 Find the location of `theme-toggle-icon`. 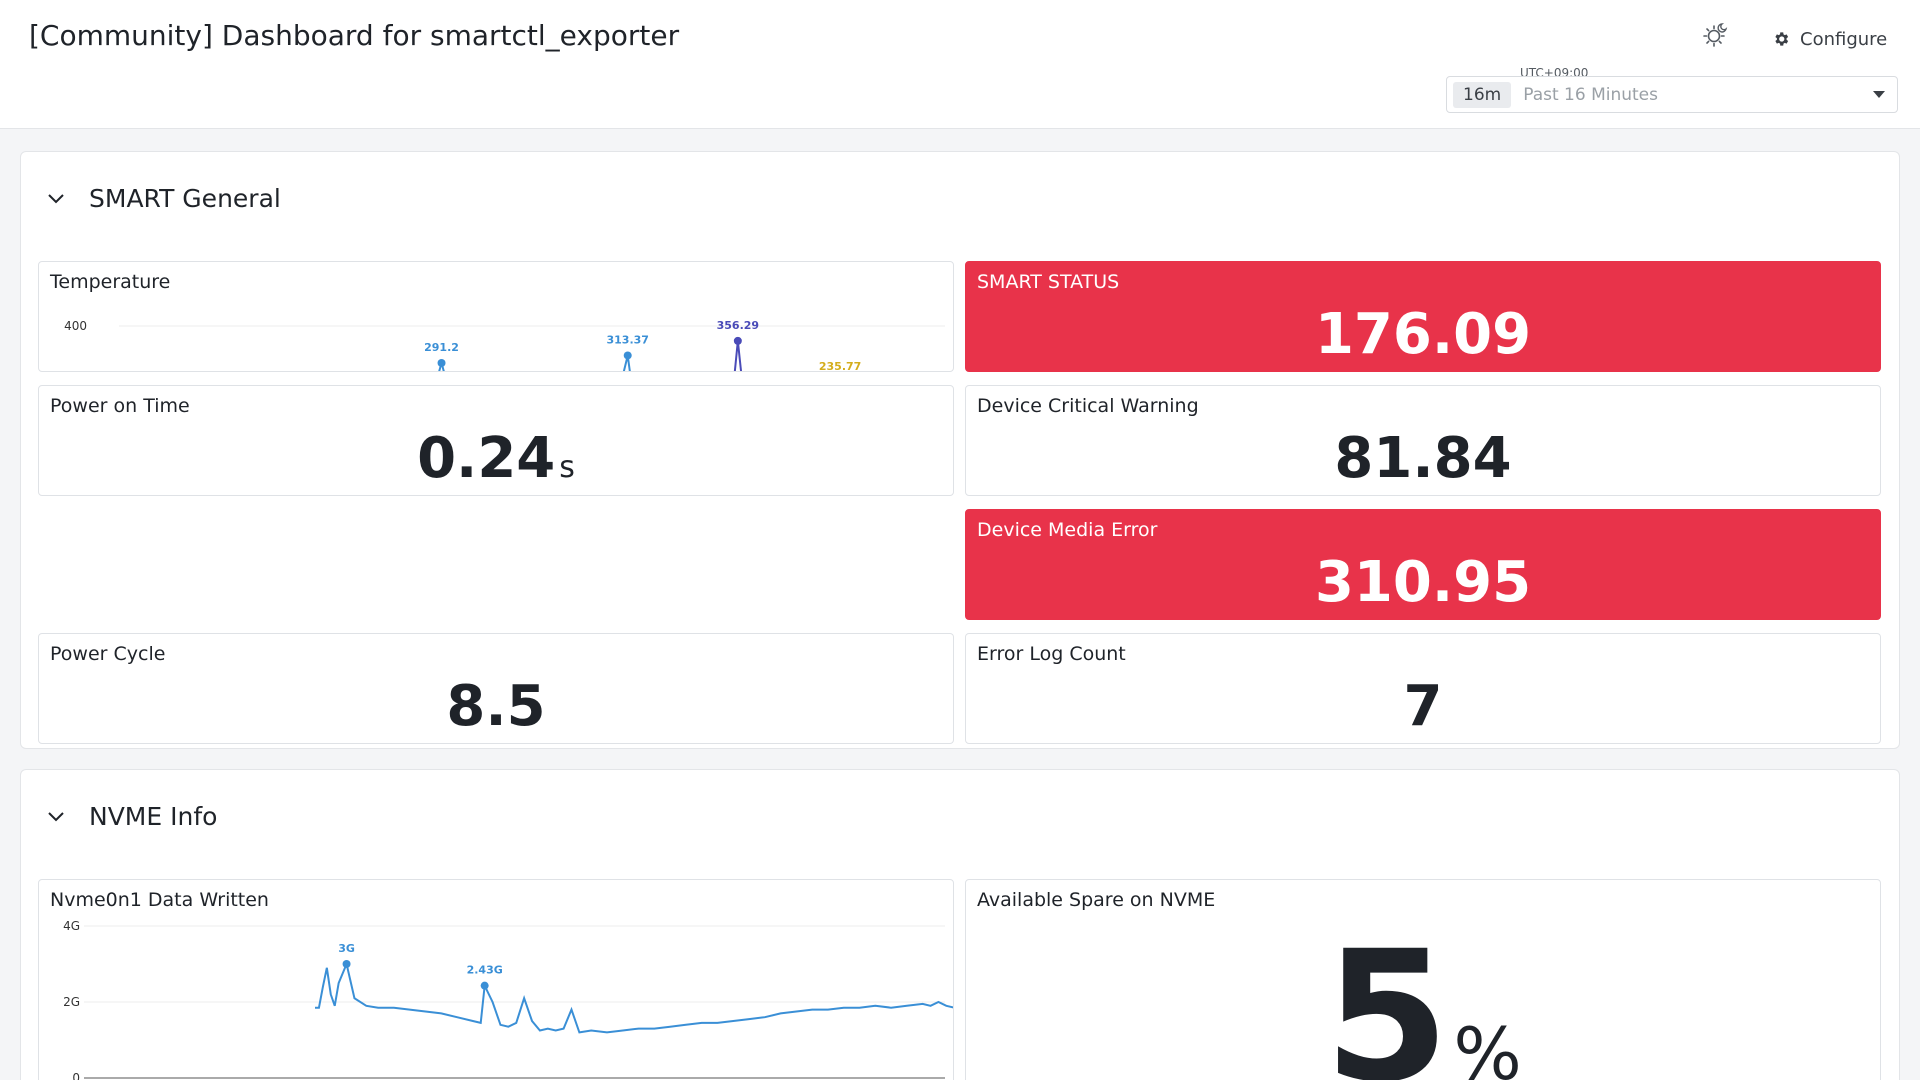

theme-toggle-icon is located at coordinates (1715, 35).